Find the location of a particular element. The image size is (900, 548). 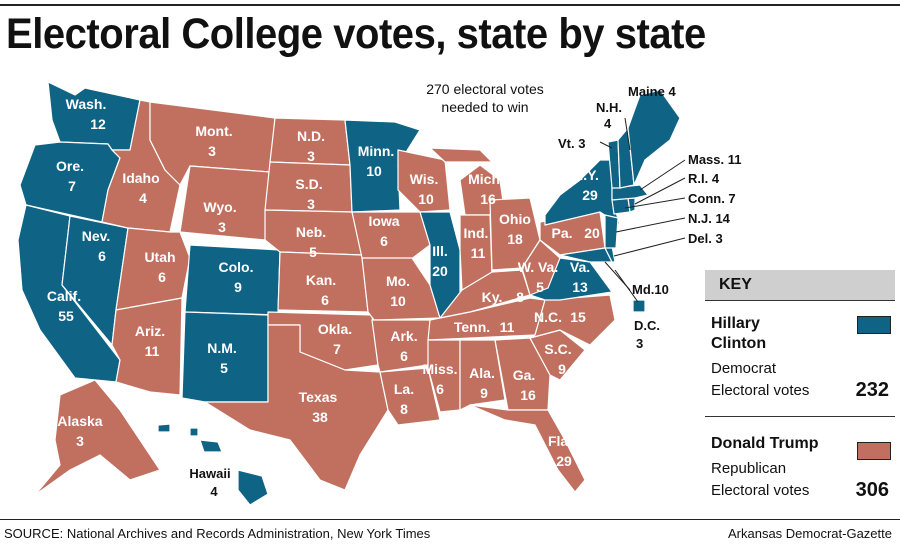

state-mi-up is located at coordinates (461, 155).